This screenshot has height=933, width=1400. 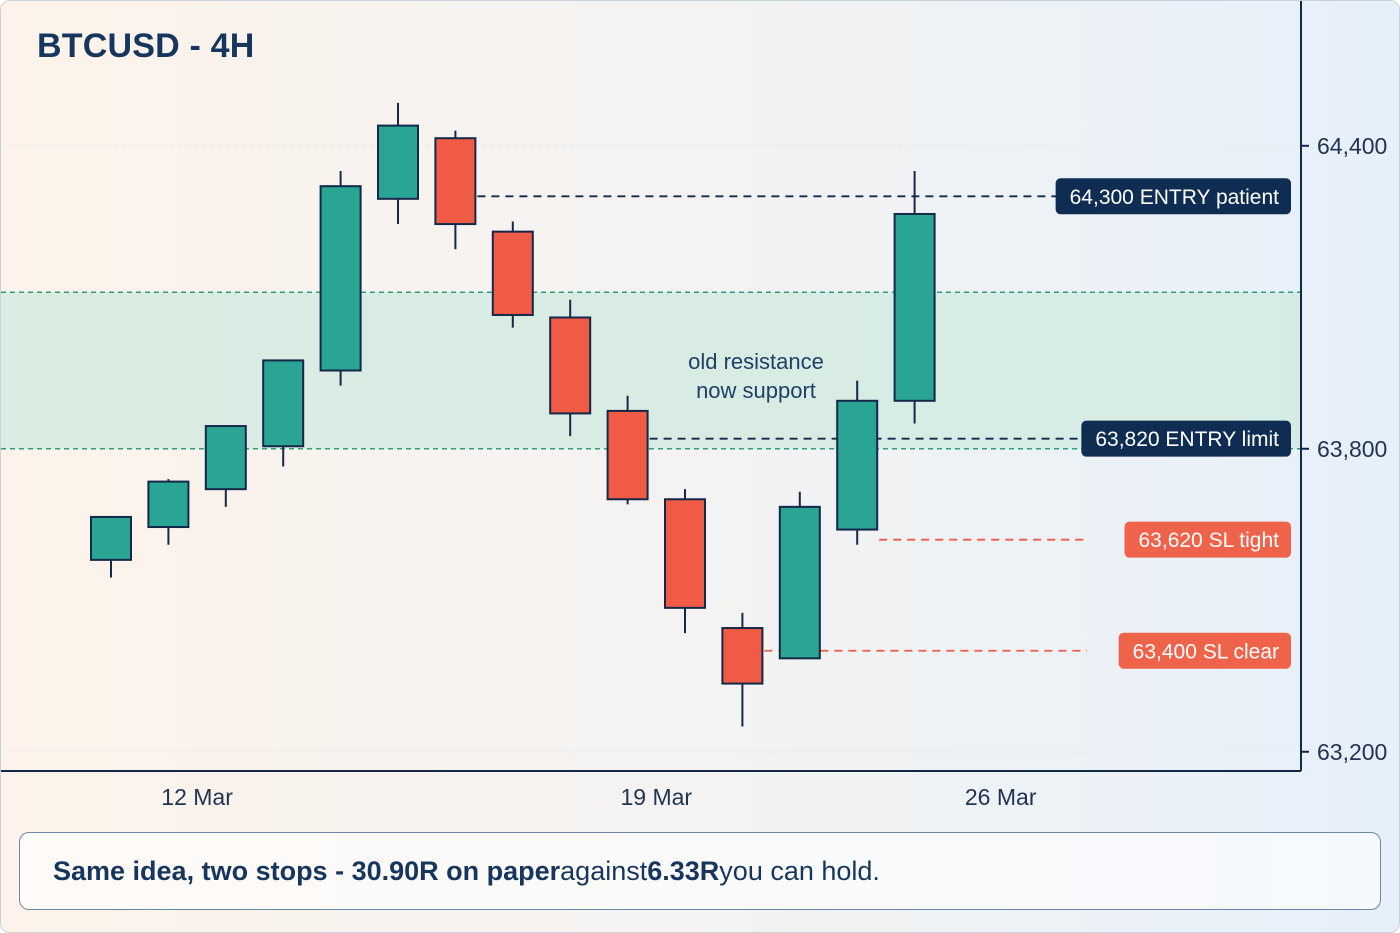 I want to click on level-label-text: 63,400 SL clear, so click(x=1206, y=651).